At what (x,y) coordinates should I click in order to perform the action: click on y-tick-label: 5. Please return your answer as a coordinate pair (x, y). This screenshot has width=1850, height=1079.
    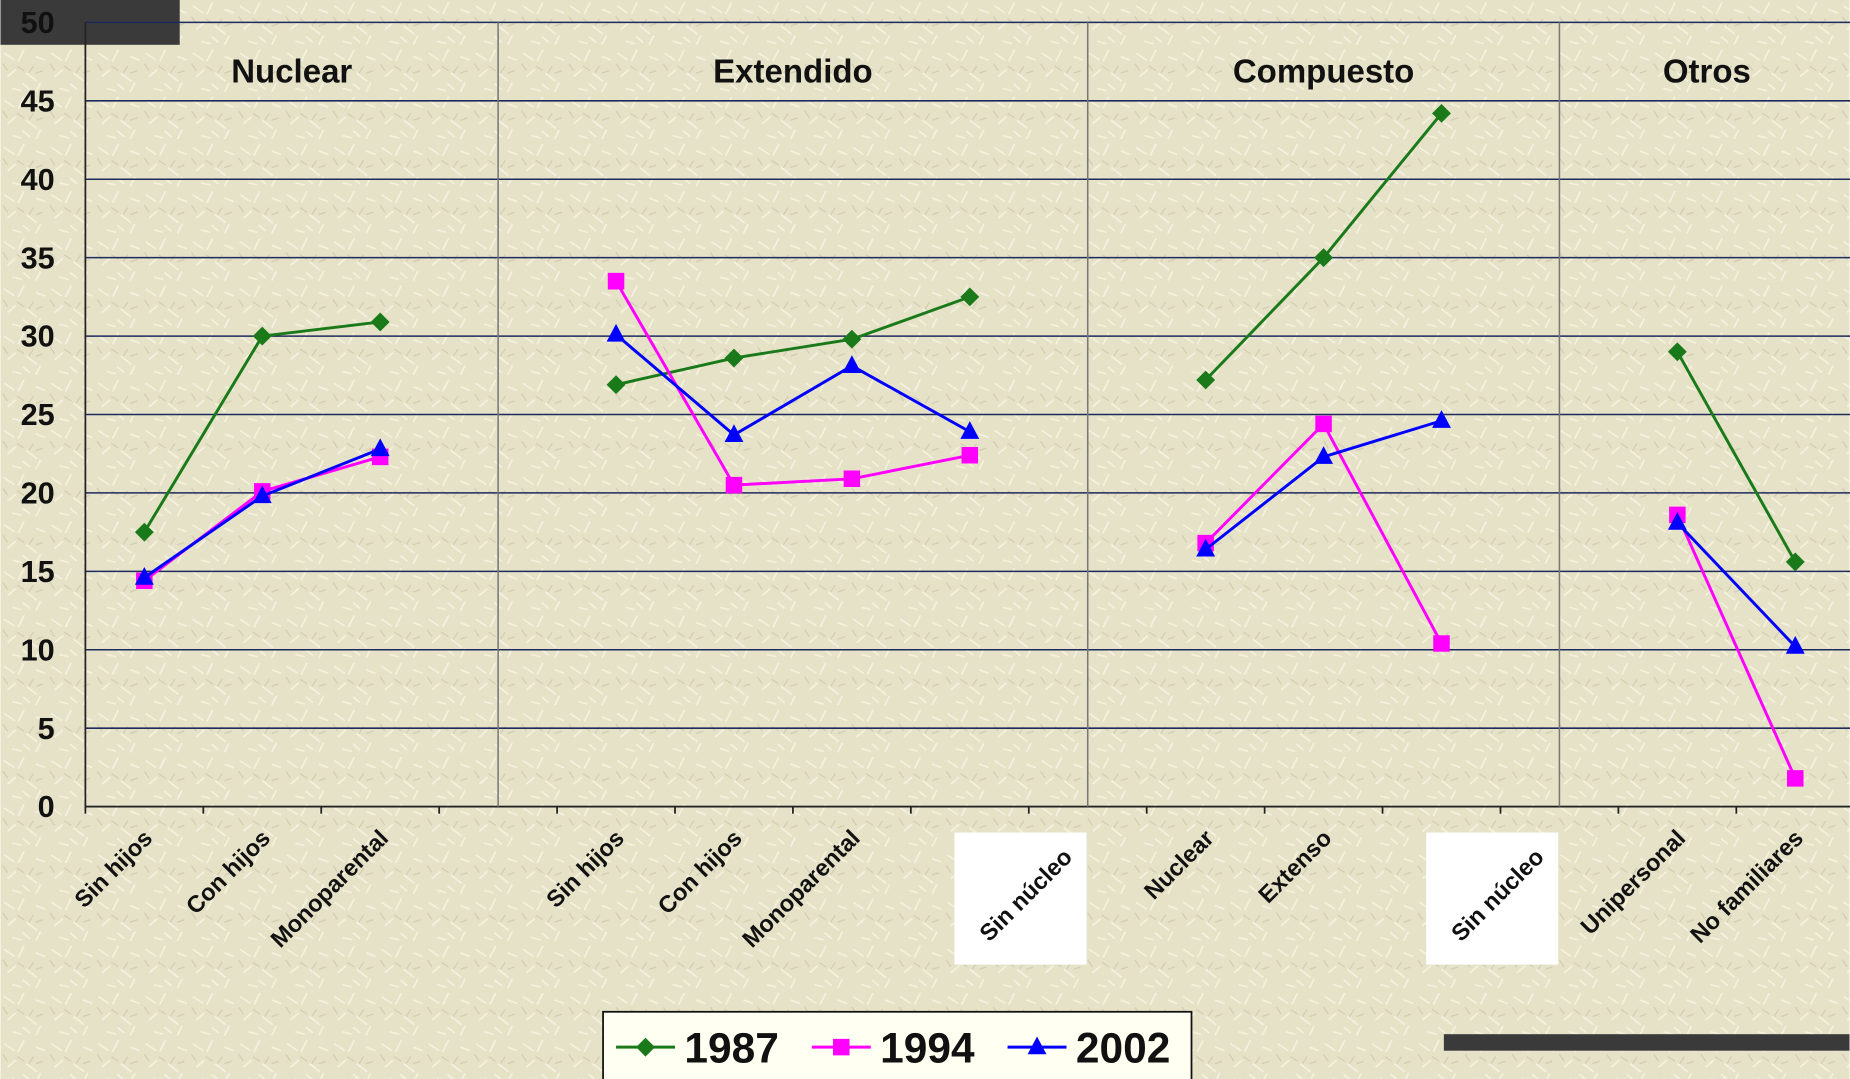
    Looking at the image, I should click on (46, 729).